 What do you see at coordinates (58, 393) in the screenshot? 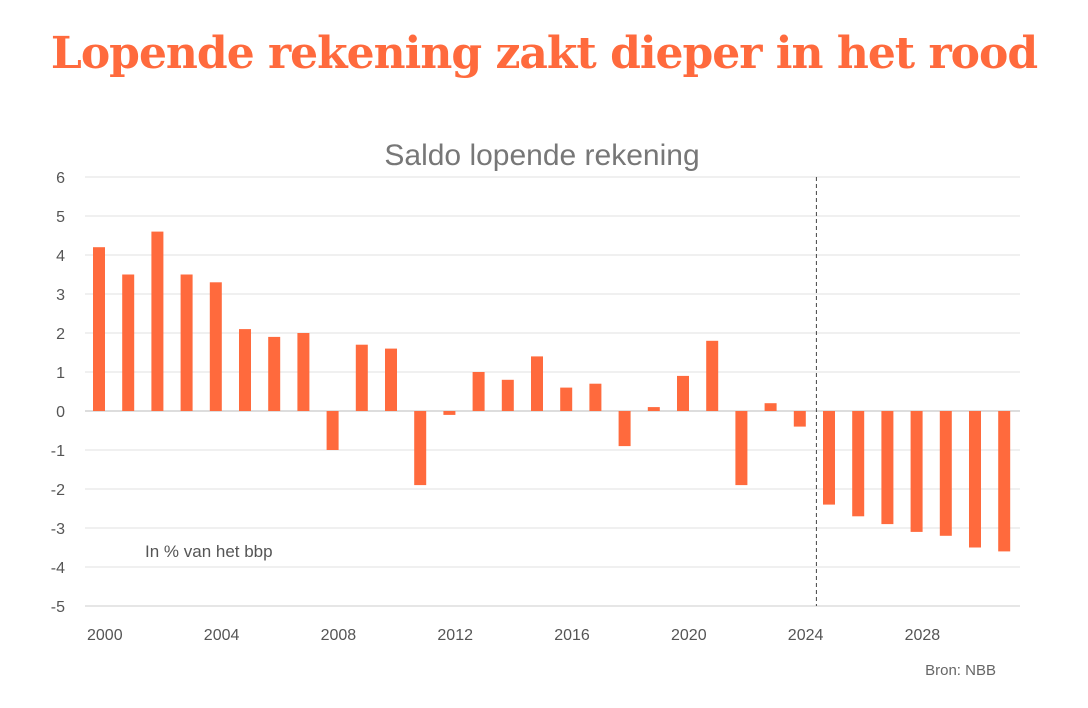
I see `y-axis: 6 5 4 3 2 1 0 -1 -2 -3 -4 -5` at bounding box center [58, 393].